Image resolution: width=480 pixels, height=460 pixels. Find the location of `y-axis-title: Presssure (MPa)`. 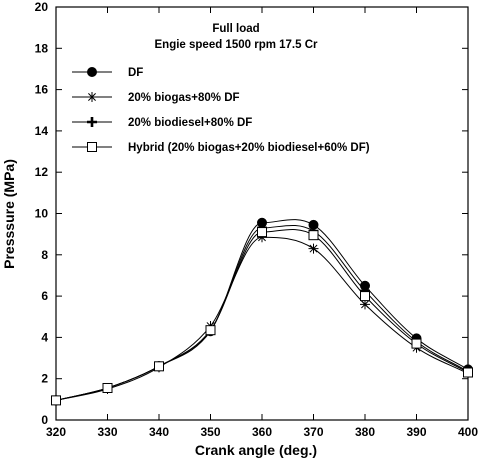

y-axis-title: Presssure (MPa) is located at coordinates (9, 214).